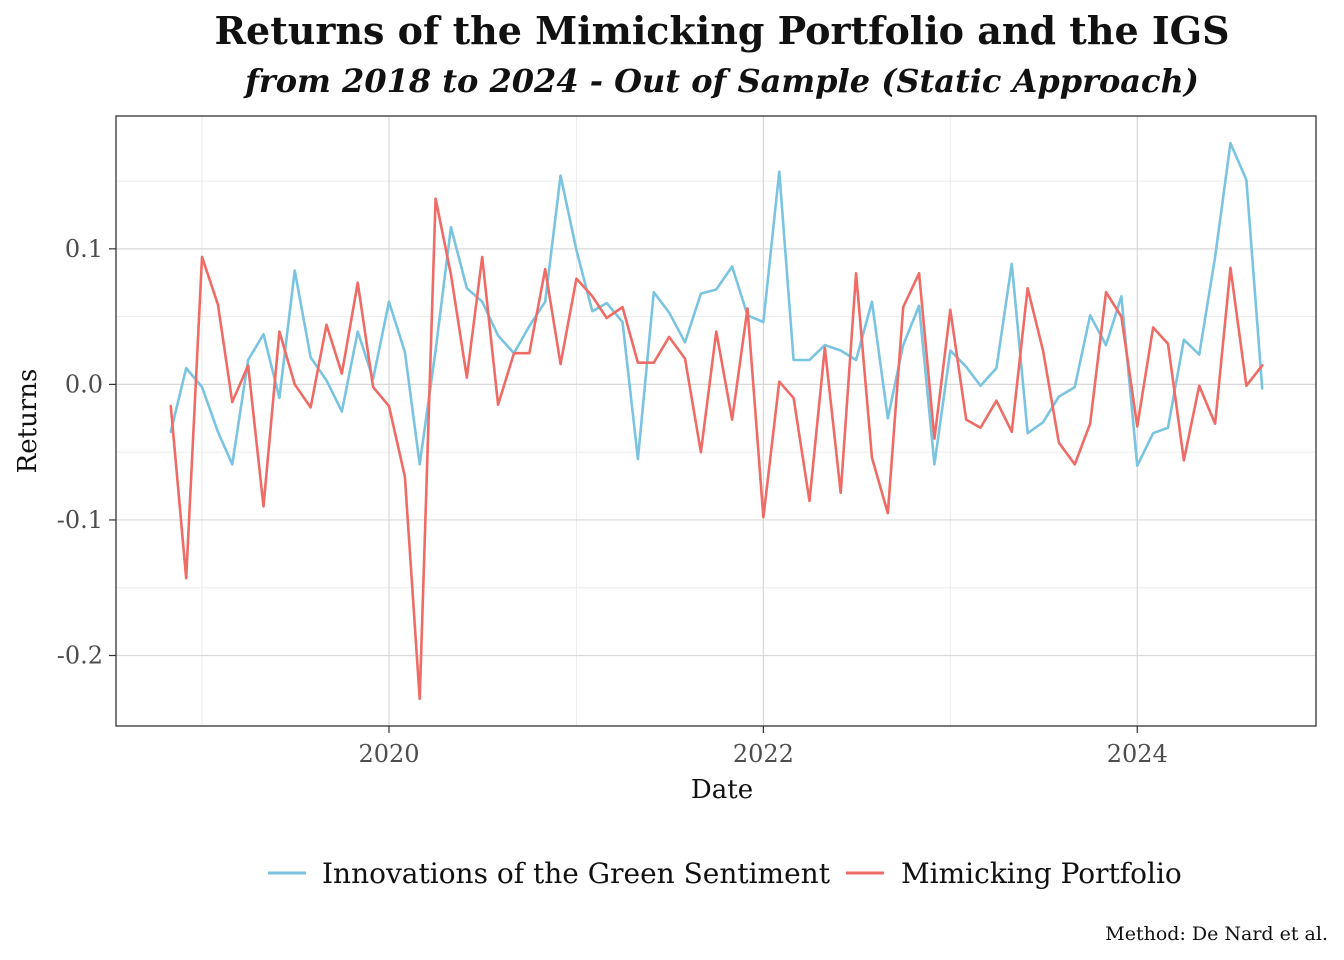 This screenshot has height=960, width=1344. I want to click on x-tick-label: 2024, so click(1137, 754).